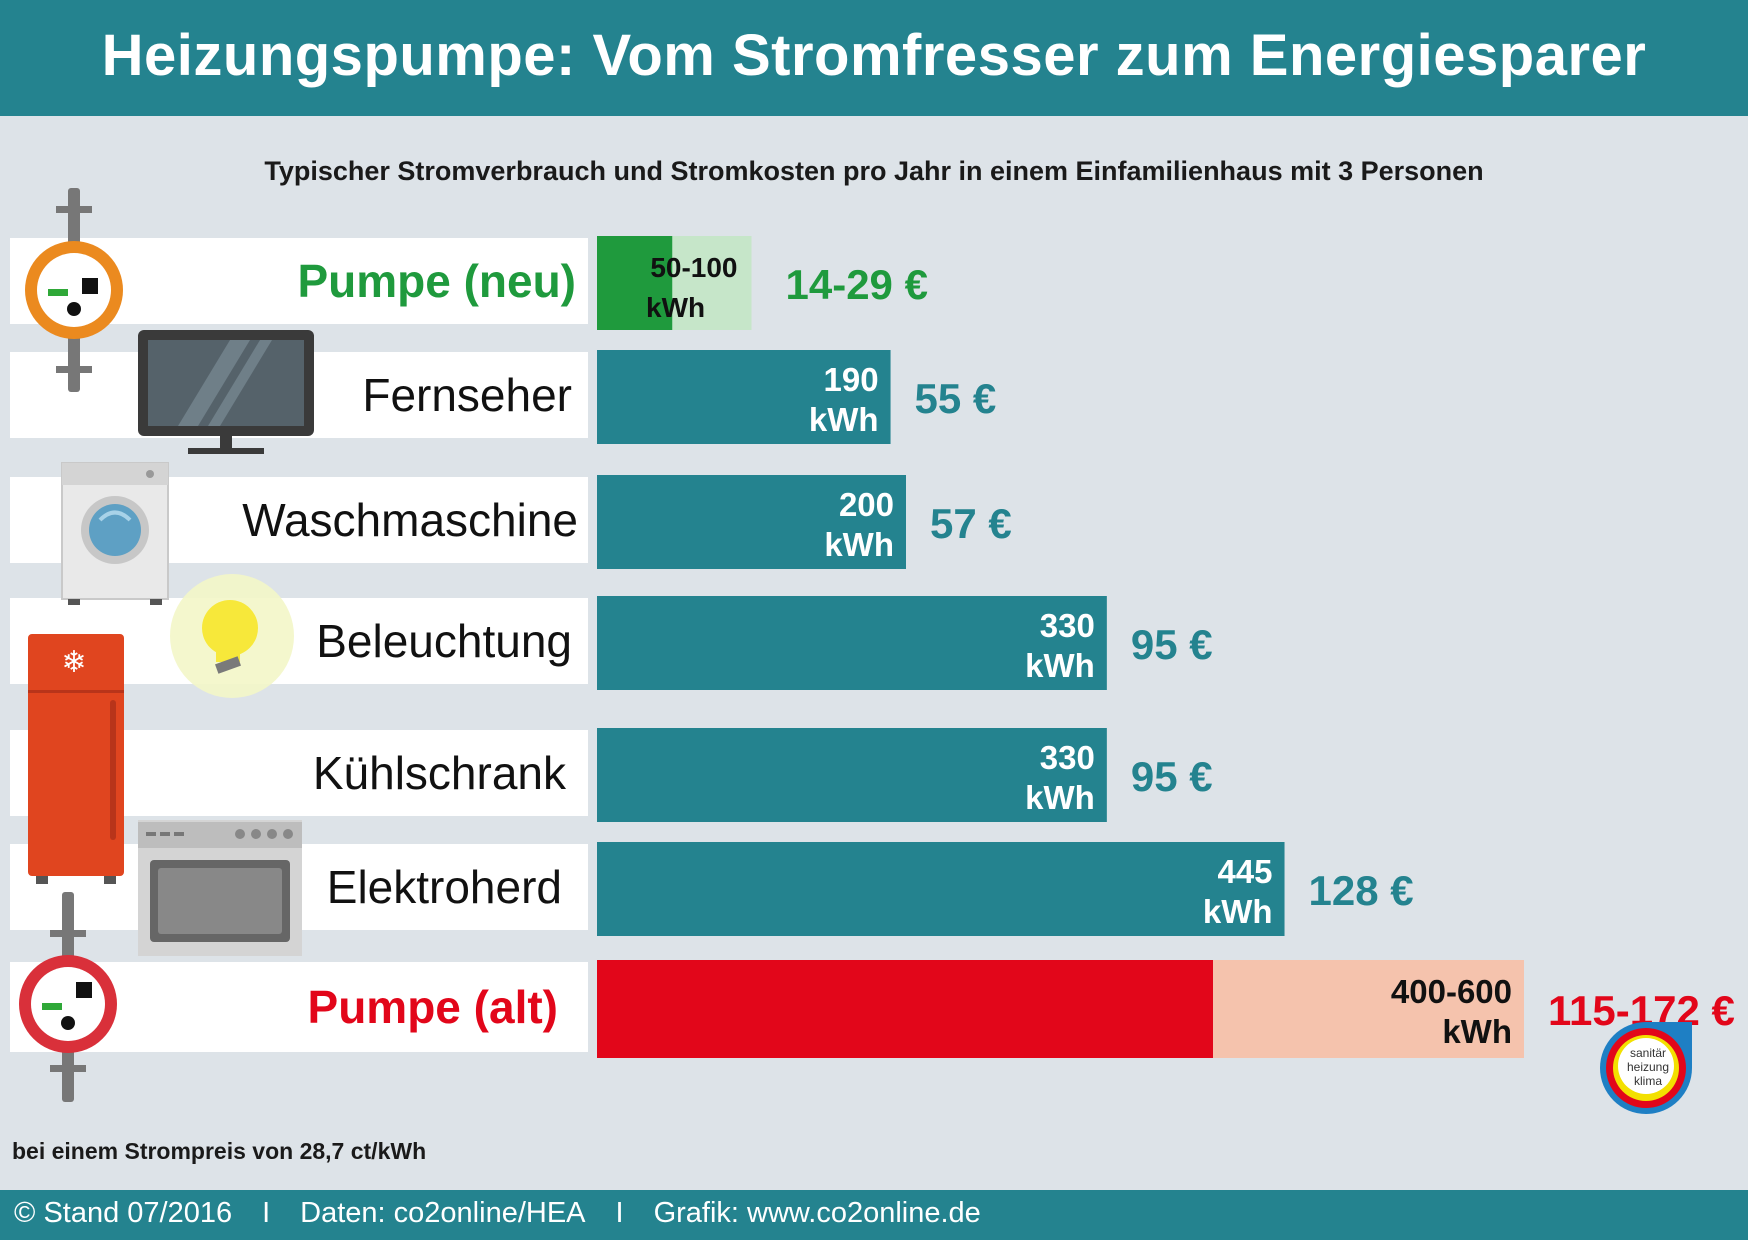 This screenshot has width=1748, height=1240. I want to click on category-label: Fernseher, so click(467, 395).